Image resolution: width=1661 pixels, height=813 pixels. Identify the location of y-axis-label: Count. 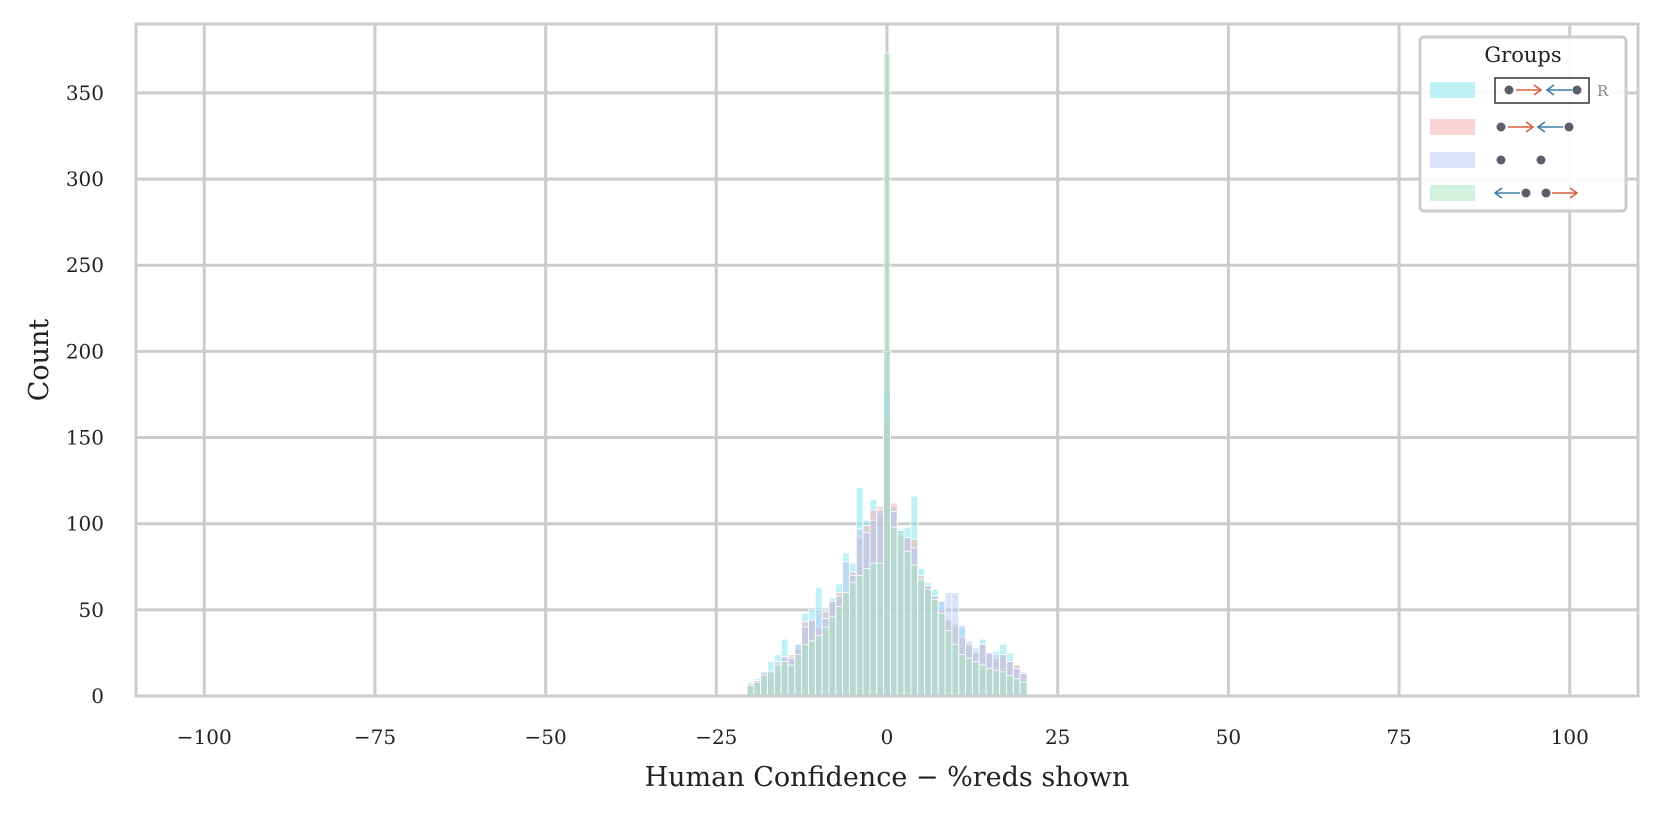
(39, 360).